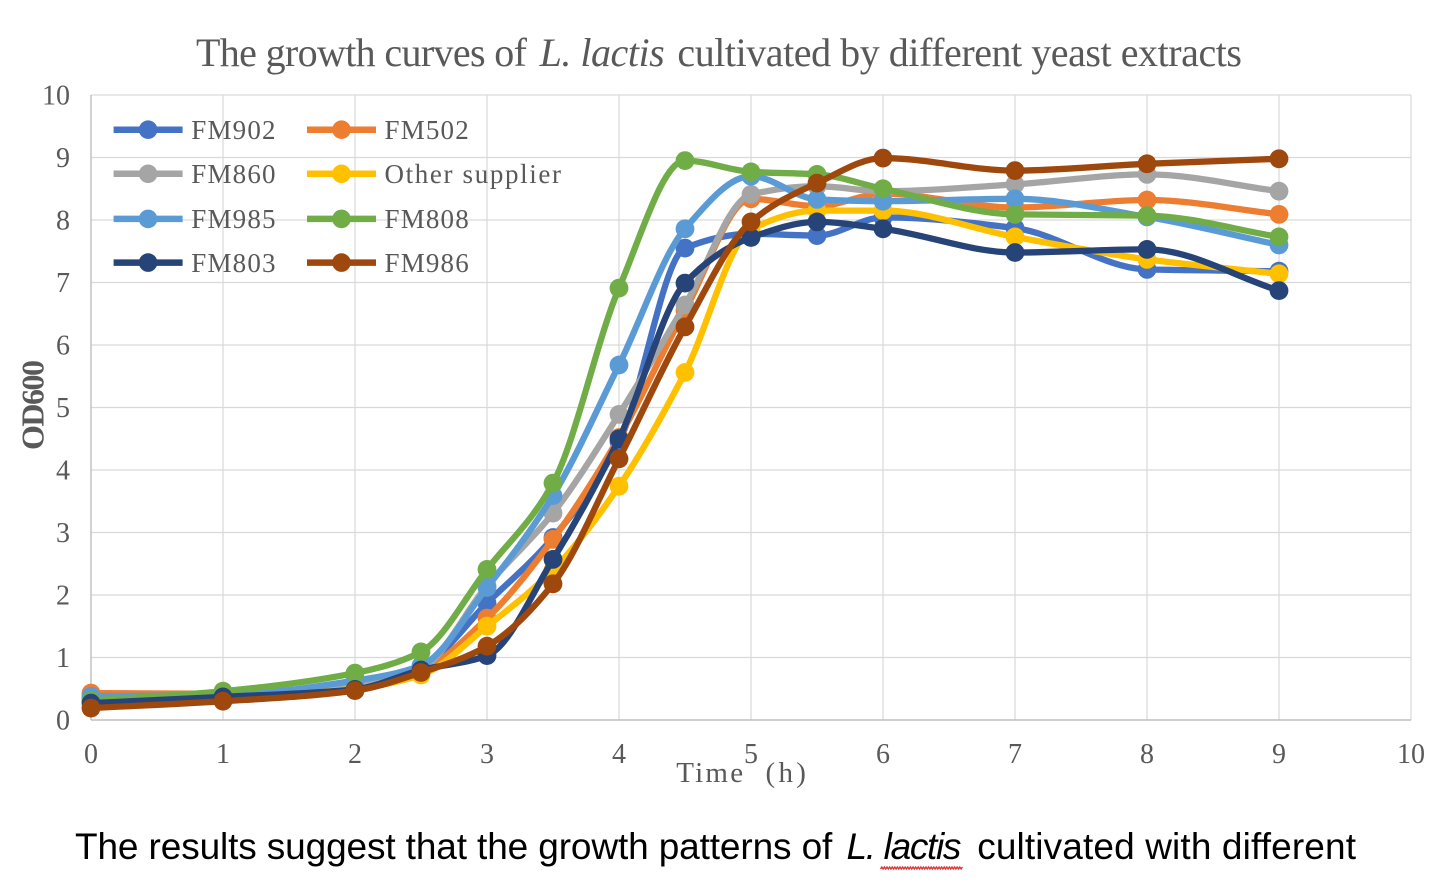 The width and height of the screenshot is (1452, 886). What do you see at coordinates (427, 219) in the screenshot?
I see `svg-text: FM808` at bounding box center [427, 219].